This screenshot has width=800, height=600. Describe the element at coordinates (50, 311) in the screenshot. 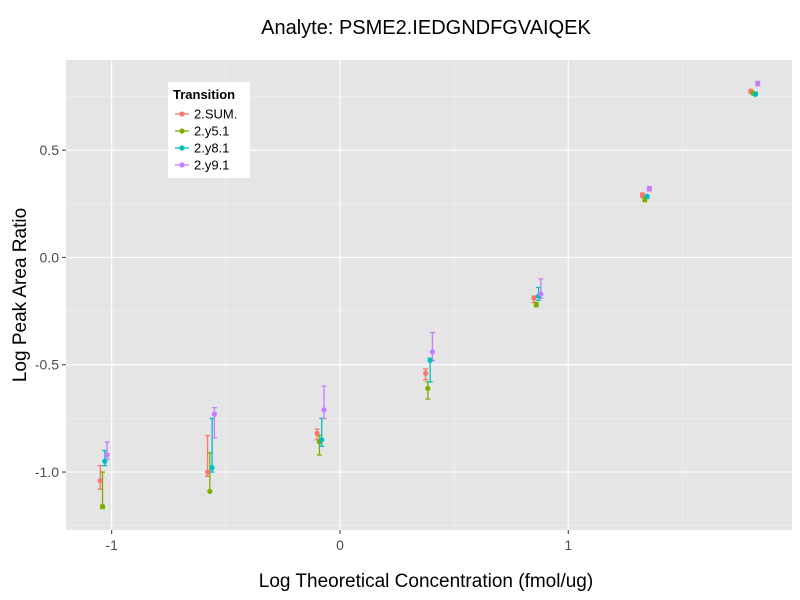

I see `y-axis-ticks: -1.0 -0.5 0.0 0.5` at that location.